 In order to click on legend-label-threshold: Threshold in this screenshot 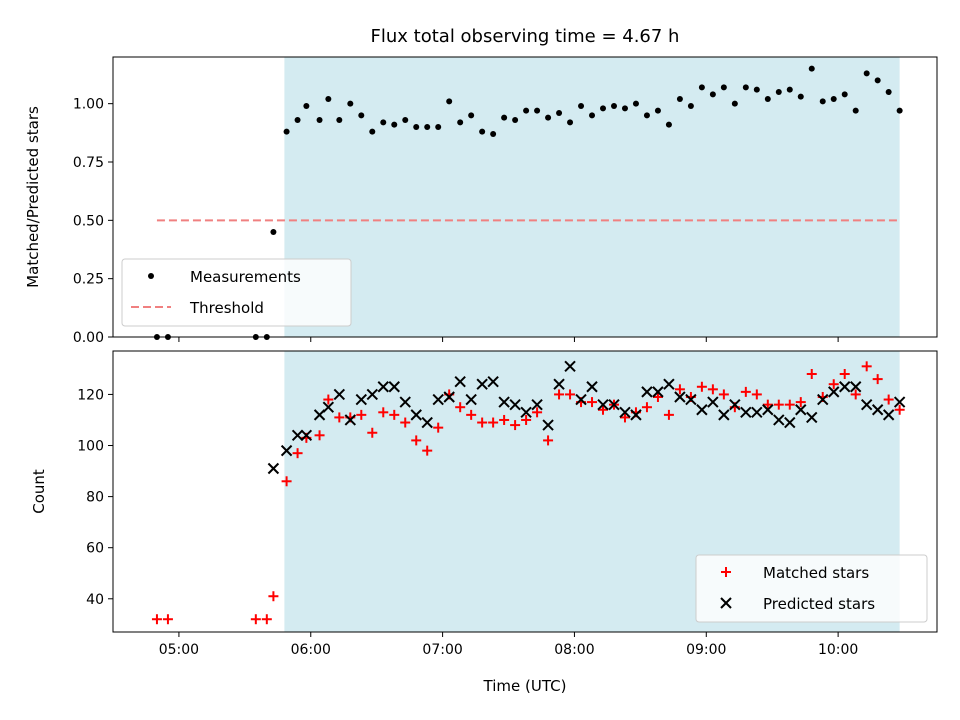, I will do `click(226, 308)`.